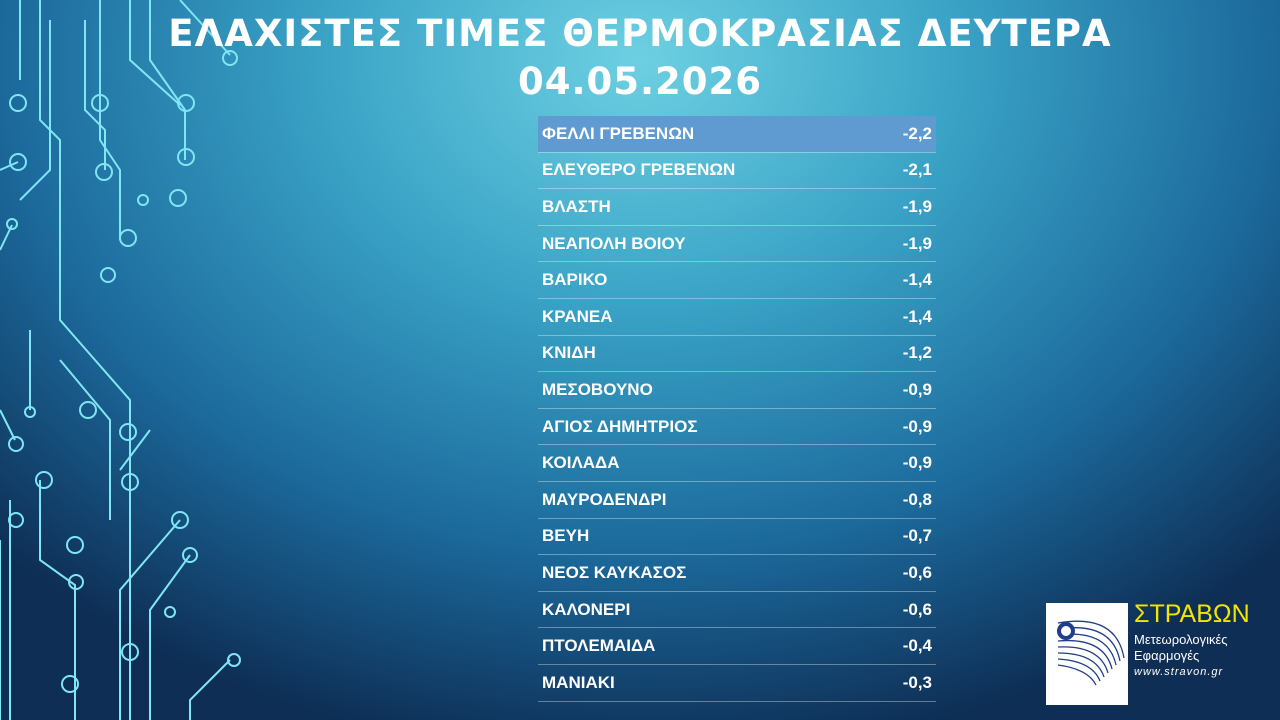 The image size is (1280, 720). I want to click on station-name: ΜΕΣΟΒΟΥΝΟ, so click(706, 390).